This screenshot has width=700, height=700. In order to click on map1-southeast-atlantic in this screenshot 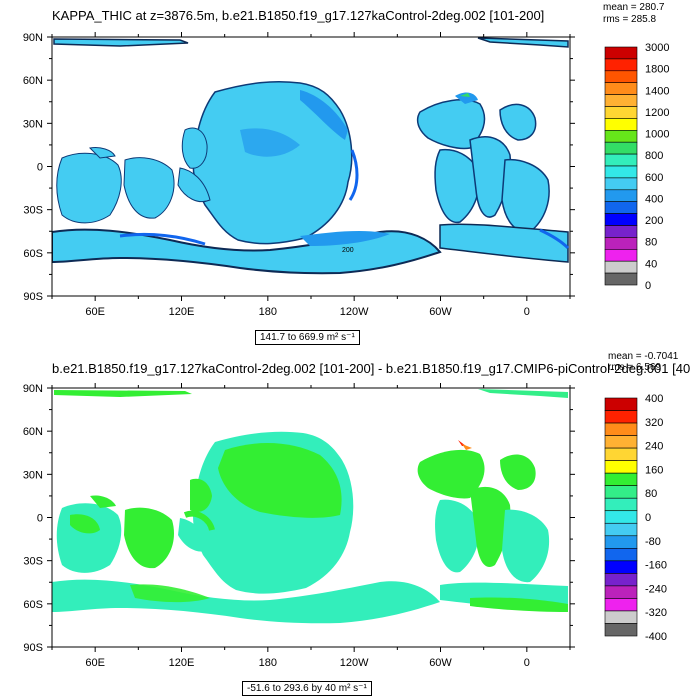, I will do `click(525, 195)`.